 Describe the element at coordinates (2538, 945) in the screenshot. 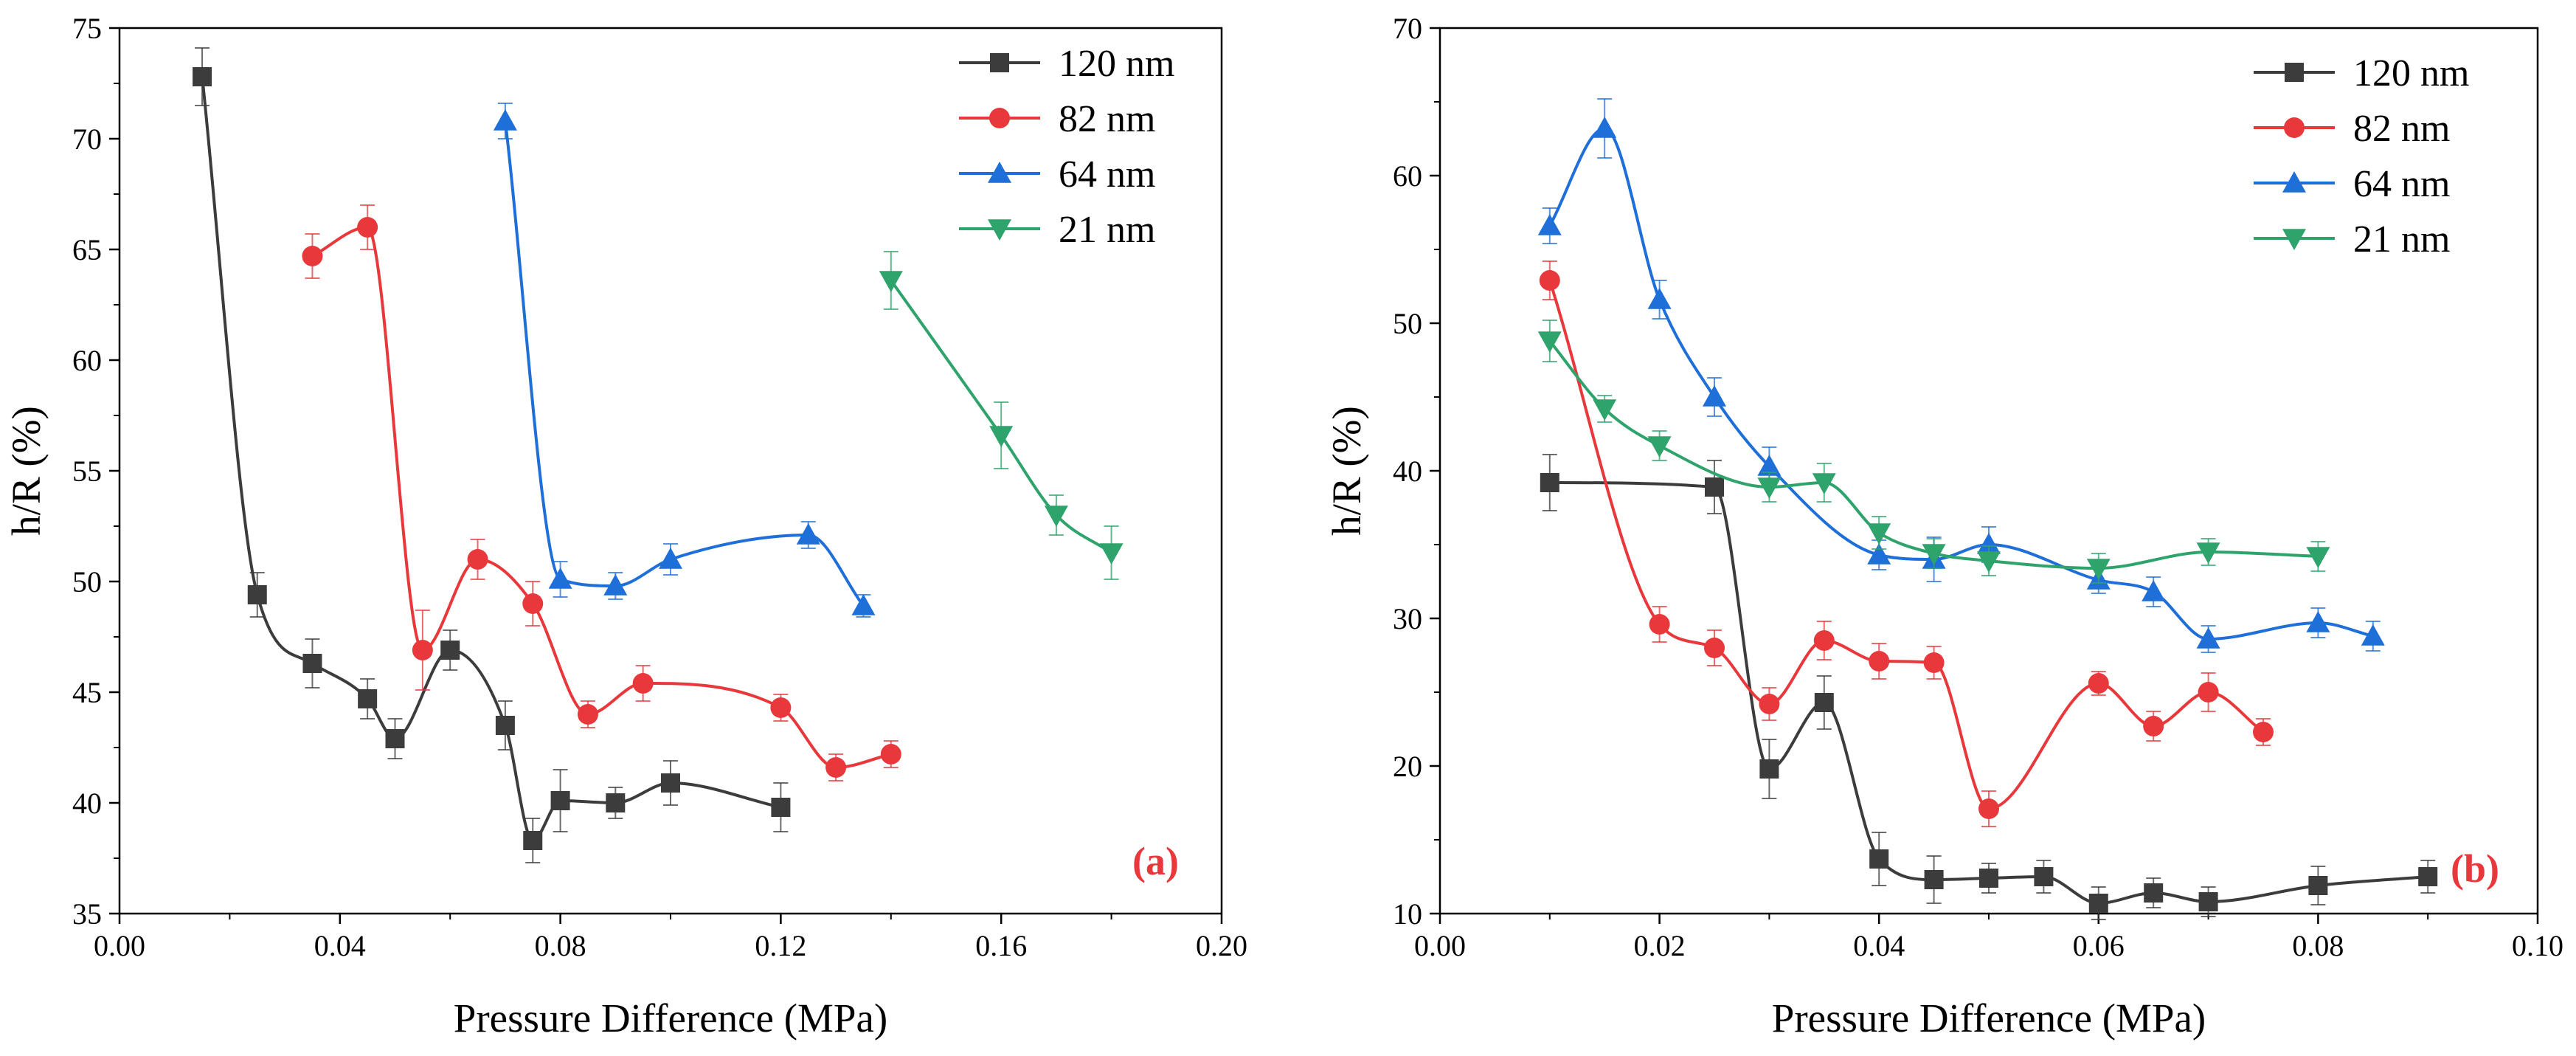

I see `x-tick-label-b: 0.10` at that location.